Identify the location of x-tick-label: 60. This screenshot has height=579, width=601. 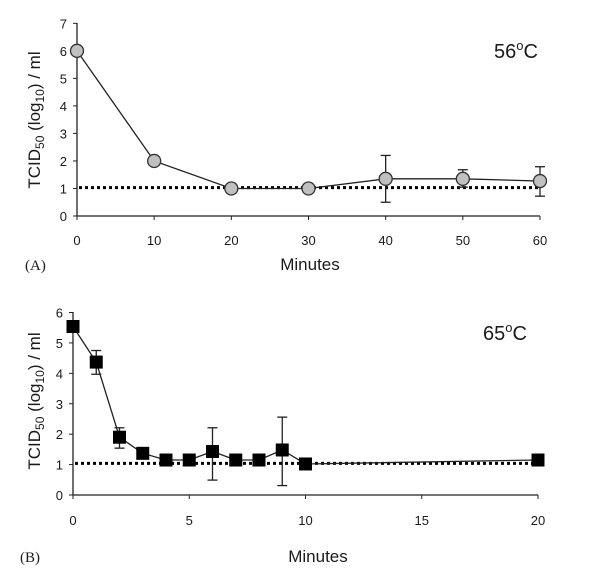
(540, 240).